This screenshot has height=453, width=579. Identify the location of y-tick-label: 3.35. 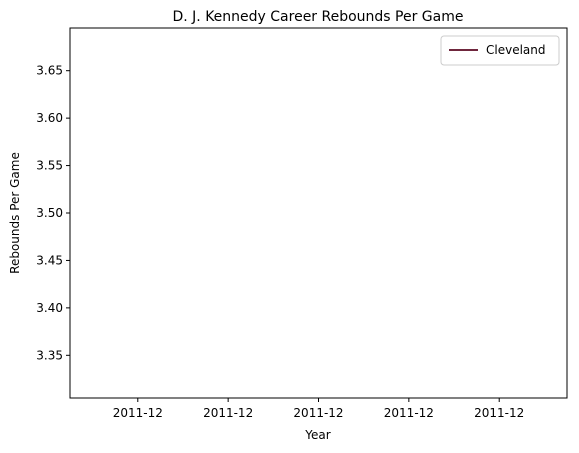
(49, 355).